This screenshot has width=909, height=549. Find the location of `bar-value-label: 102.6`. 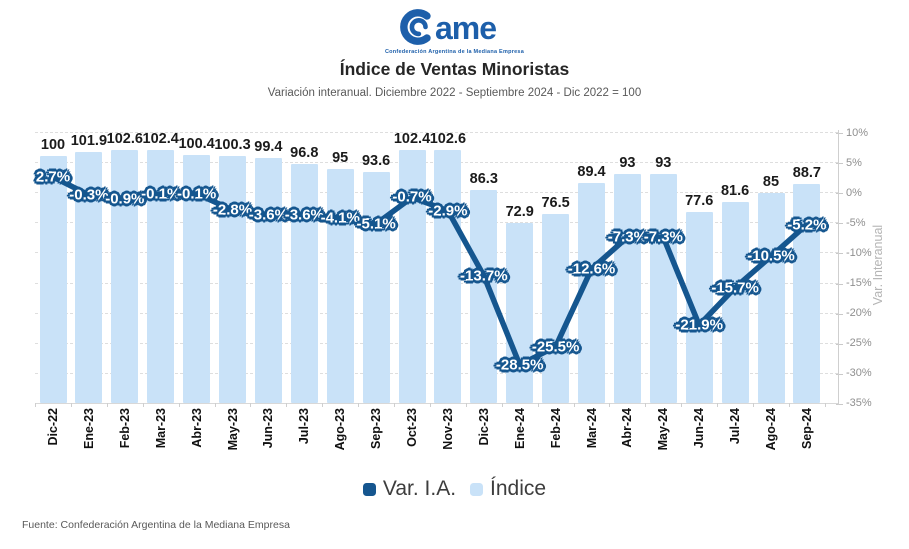

bar-value-label: 102.6 is located at coordinates (124, 138).